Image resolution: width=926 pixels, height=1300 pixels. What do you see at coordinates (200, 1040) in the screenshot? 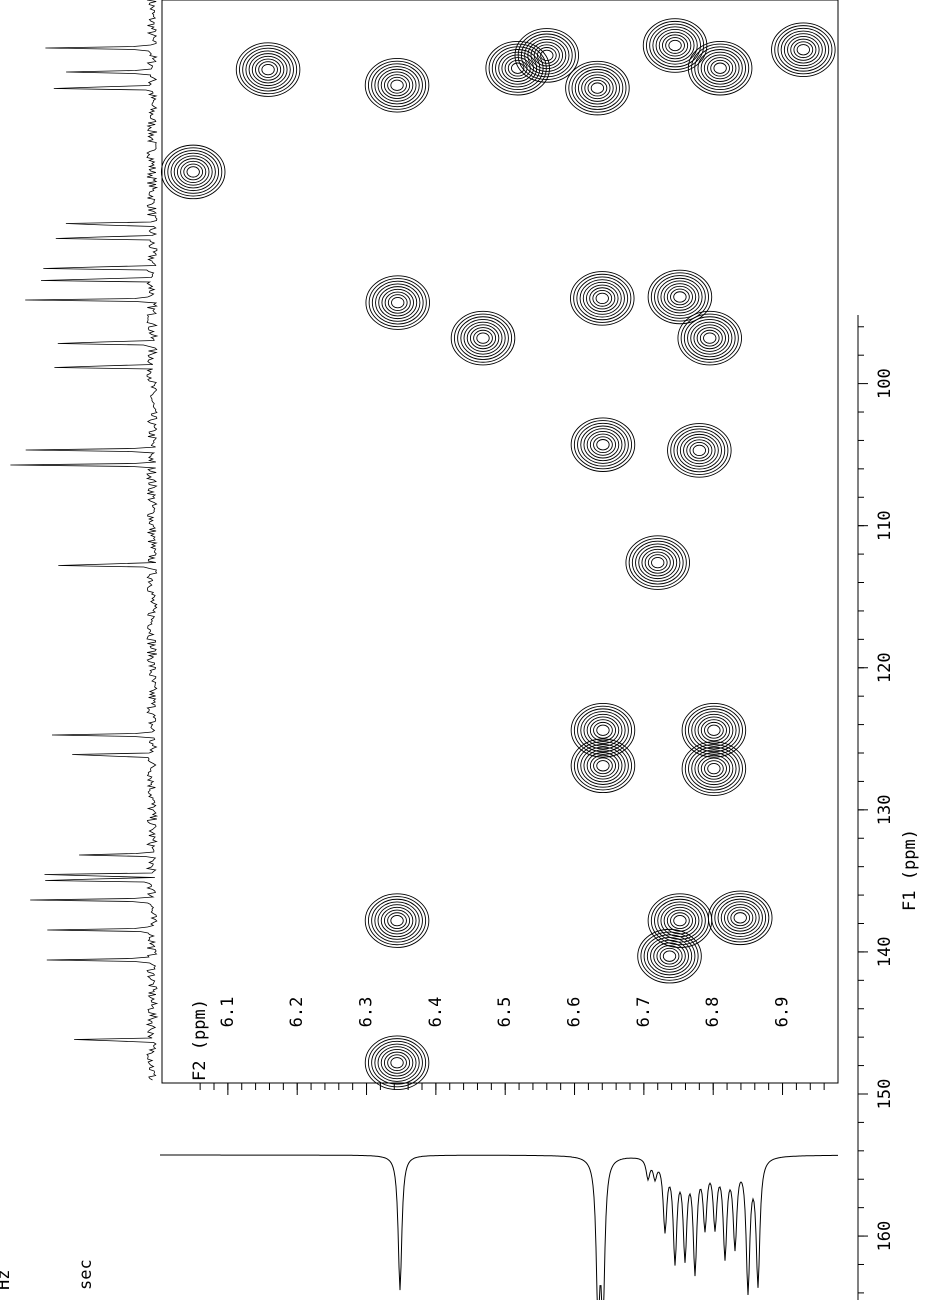
I see `x-axis-label: F2 (ppm)` at bounding box center [200, 1040].